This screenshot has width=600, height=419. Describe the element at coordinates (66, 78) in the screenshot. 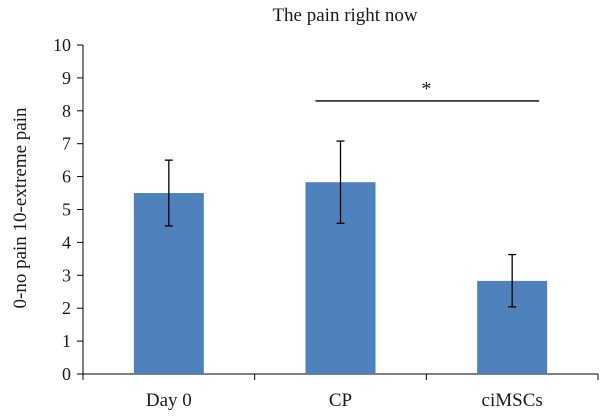

I see `y-tick-label: 9` at that location.